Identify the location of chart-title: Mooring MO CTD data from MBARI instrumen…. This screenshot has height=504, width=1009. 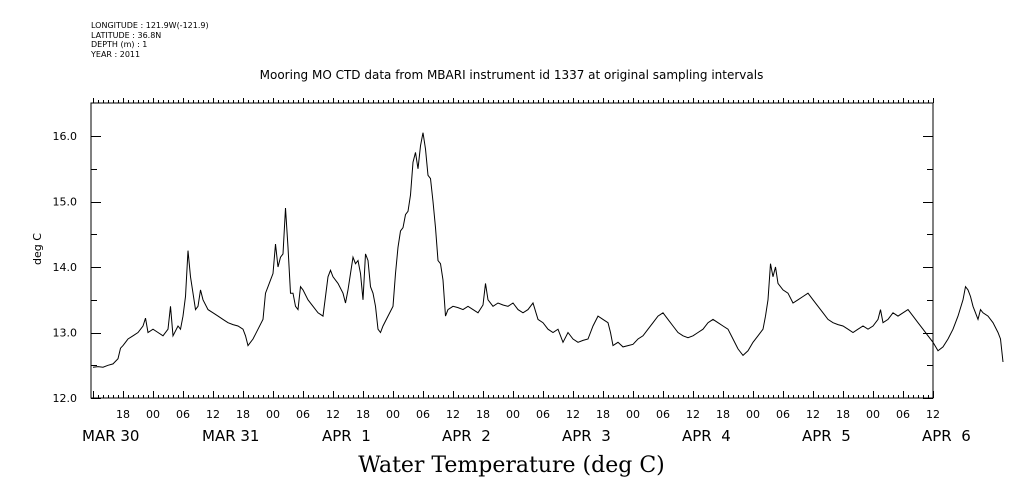
(511, 75).